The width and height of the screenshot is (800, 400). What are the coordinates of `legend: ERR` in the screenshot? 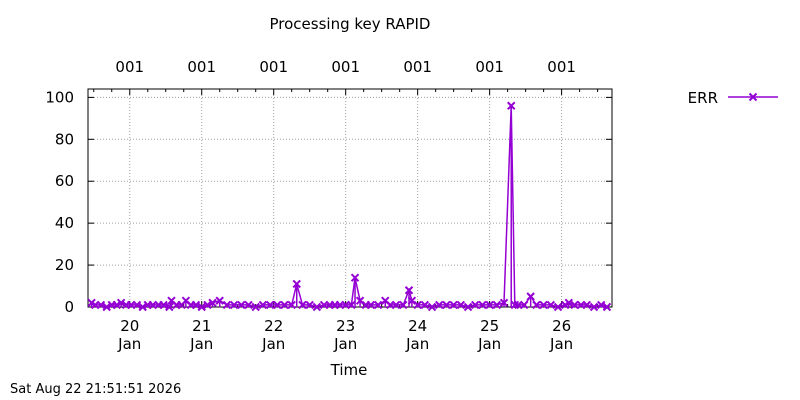 It's located at (733, 98).